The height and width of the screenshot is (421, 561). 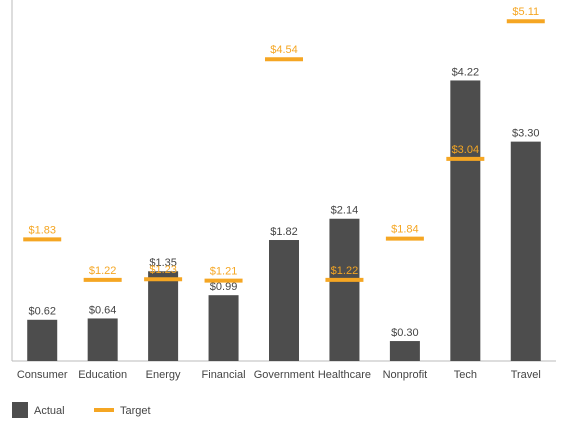 What do you see at coordinates (224, 287) in the screenshot?
I see `data-label: $0.99` at bounding box center [224, 287].